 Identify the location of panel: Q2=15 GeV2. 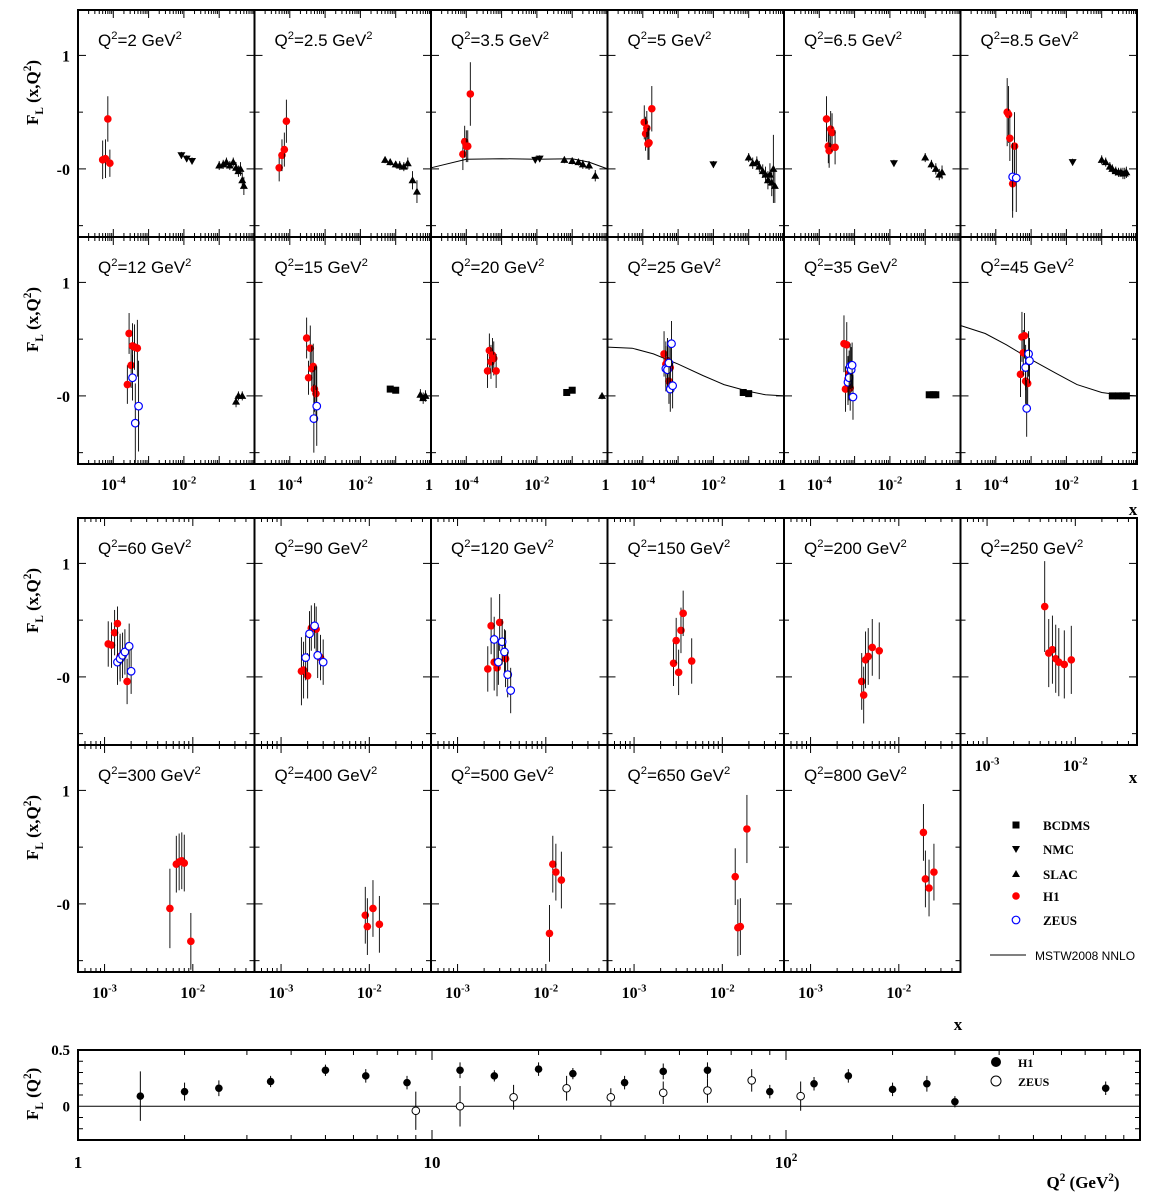
(342, 350).